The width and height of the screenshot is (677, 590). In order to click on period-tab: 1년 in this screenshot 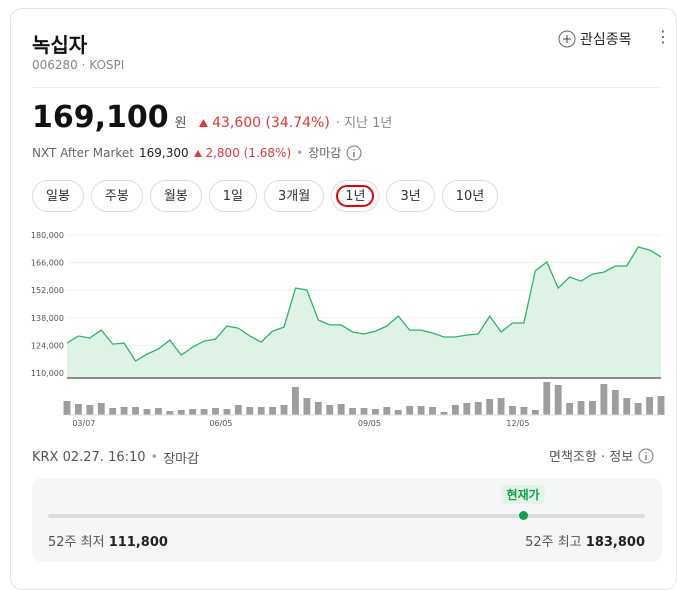, I will do `click(355, 196)`.